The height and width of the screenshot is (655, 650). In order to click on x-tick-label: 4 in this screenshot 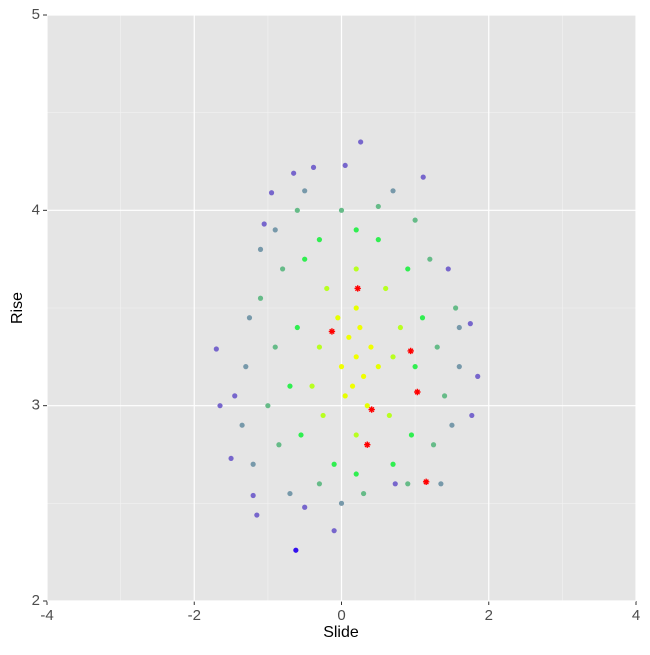, I will do `click(636, 615)`.